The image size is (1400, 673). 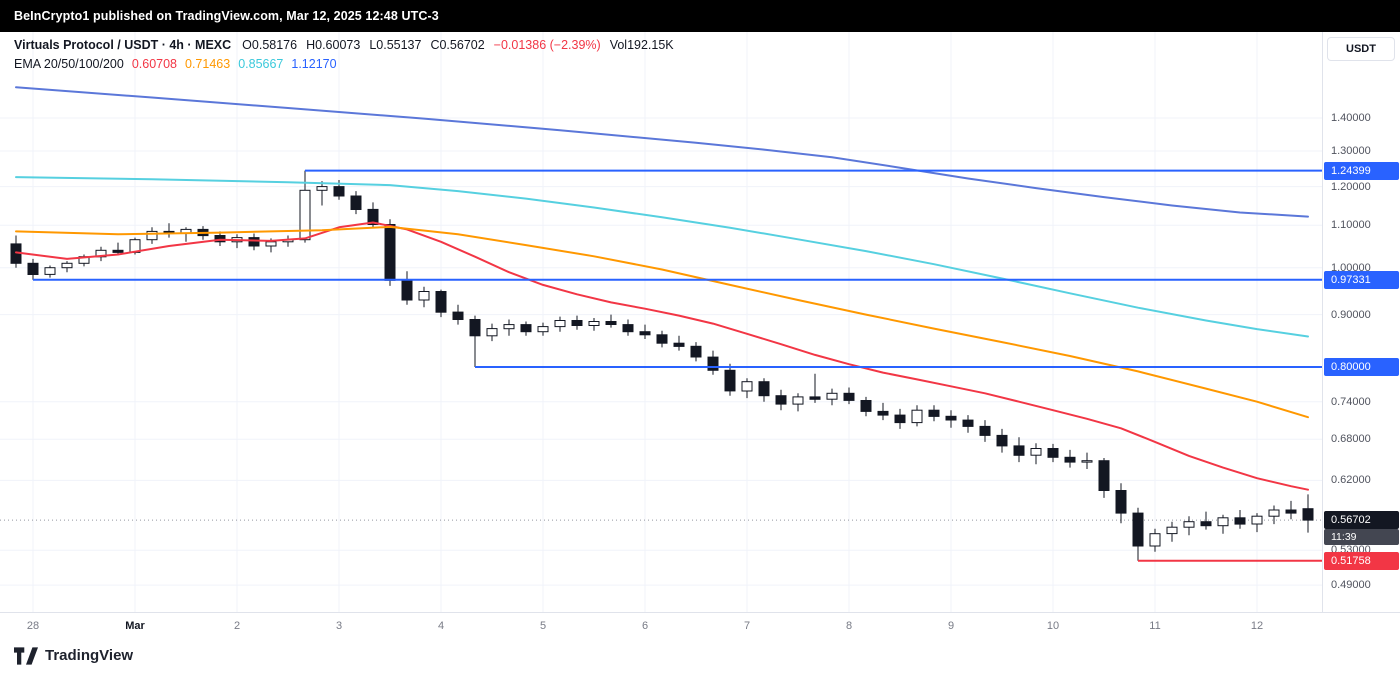 I want to click on price-tick-label: 1.30000, so click(x=1351, y=150).